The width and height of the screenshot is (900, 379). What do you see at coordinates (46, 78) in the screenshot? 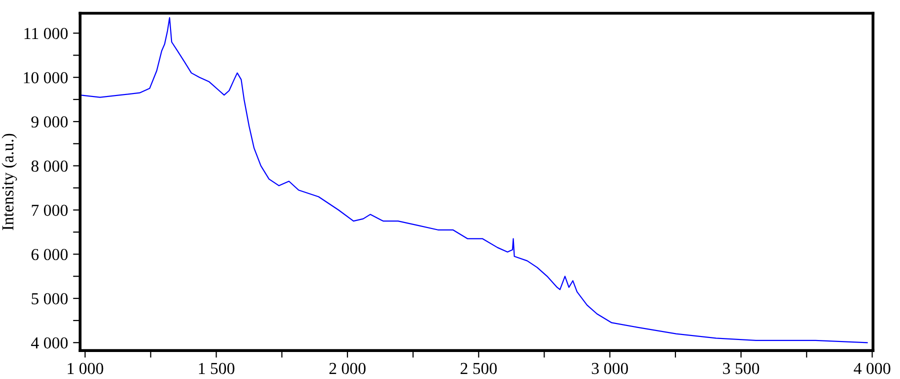
I see `y-tick-label: 10 000` at bounding box center [46, 78].